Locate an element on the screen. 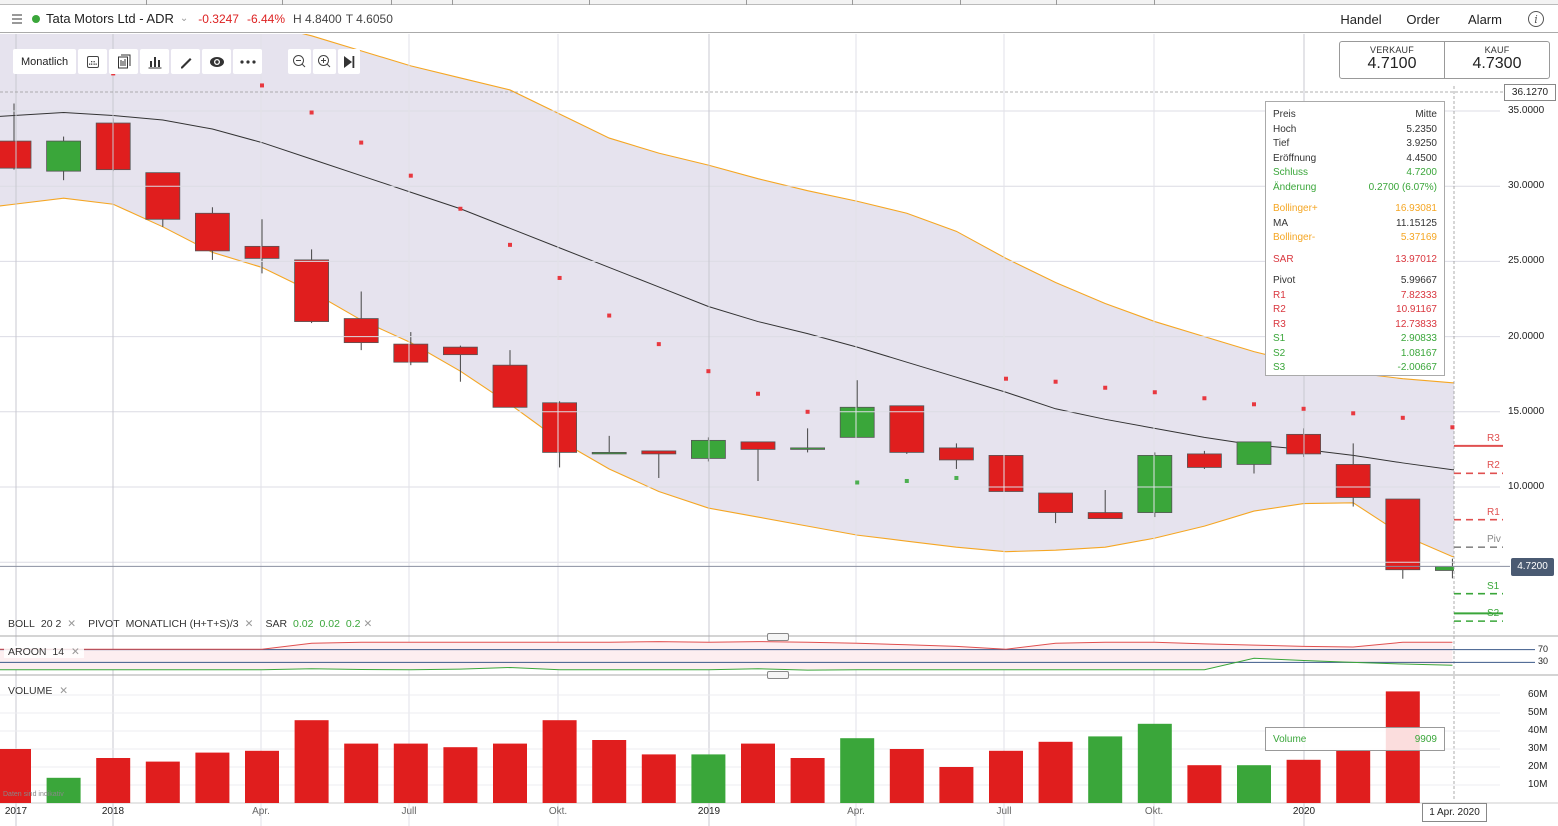  indicators-icon is located at coordinates (155, 61).